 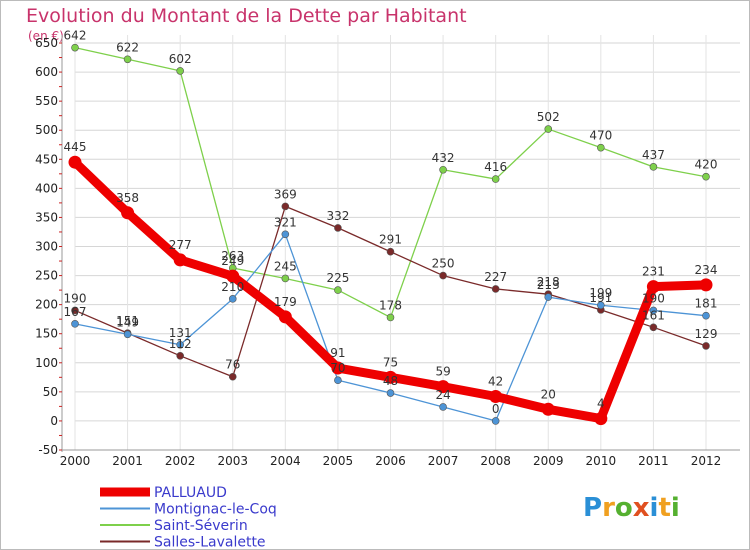 I want to click on data-label: 602, so click(x=180, y=59).